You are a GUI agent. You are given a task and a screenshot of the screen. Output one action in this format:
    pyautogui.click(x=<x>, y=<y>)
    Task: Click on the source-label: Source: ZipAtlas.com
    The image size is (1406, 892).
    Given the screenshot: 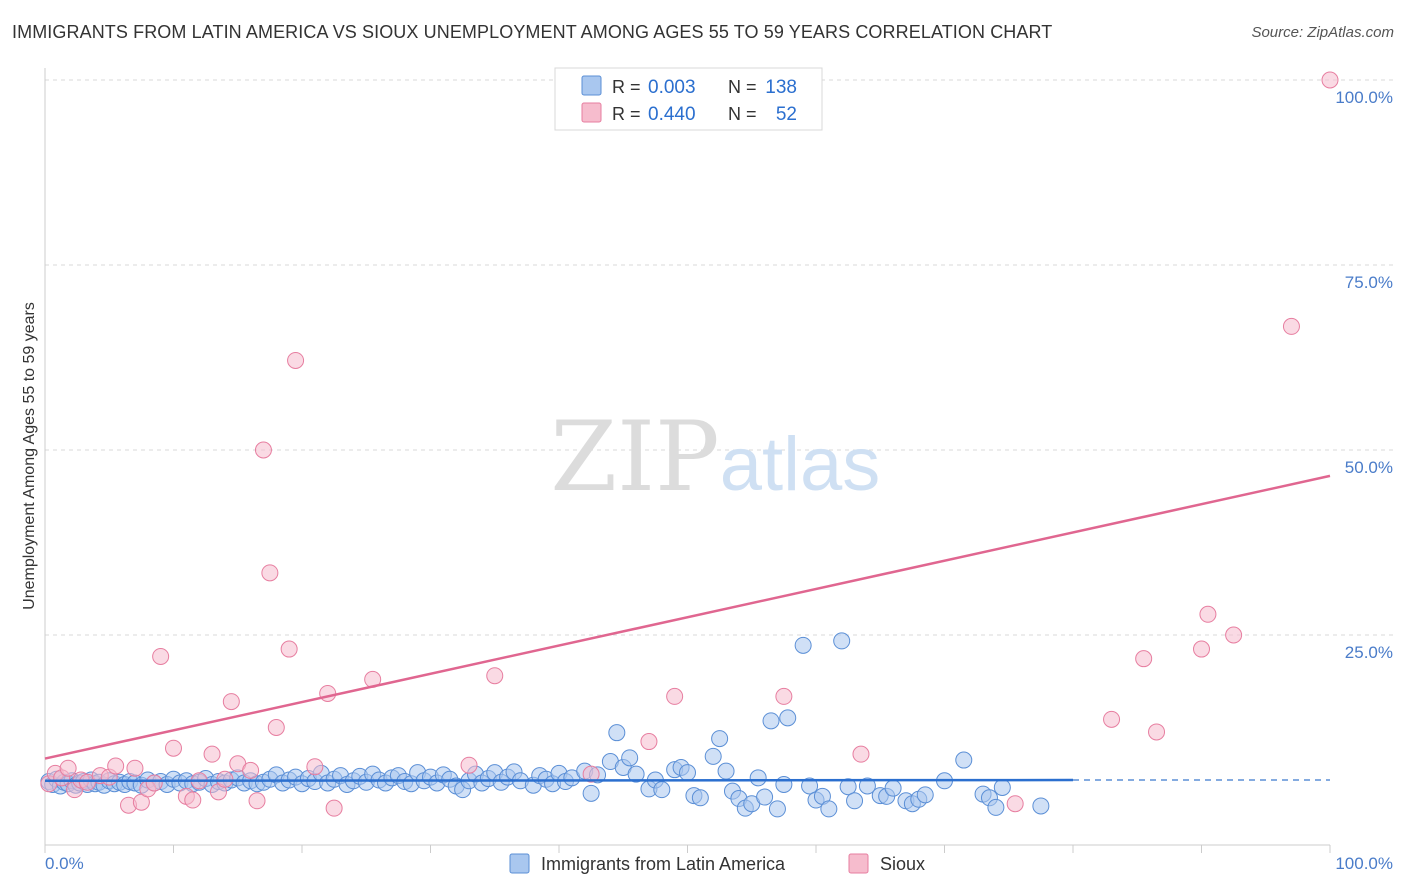 What is the action you would take?
    pyautogui.click(x=1322, y=32)
    